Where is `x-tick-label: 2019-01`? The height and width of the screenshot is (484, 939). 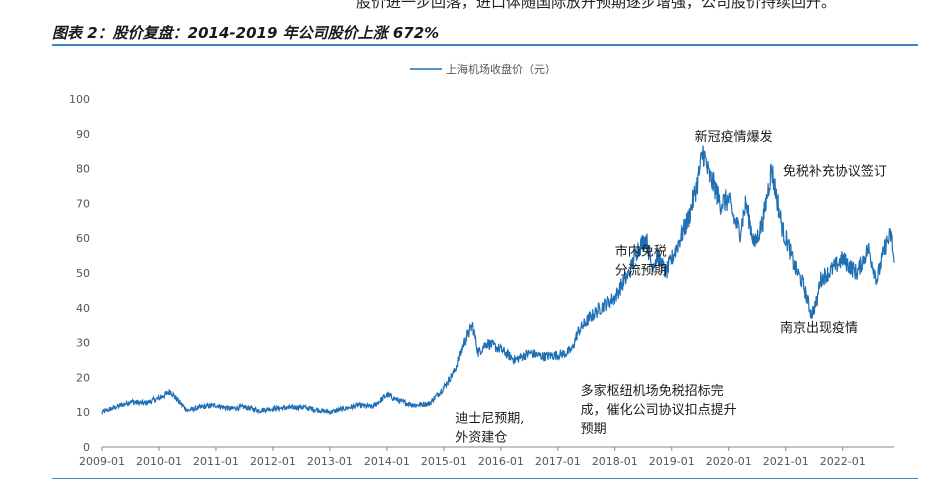
x-tick-label: 2019-01 is located at coordinates (672, 461).